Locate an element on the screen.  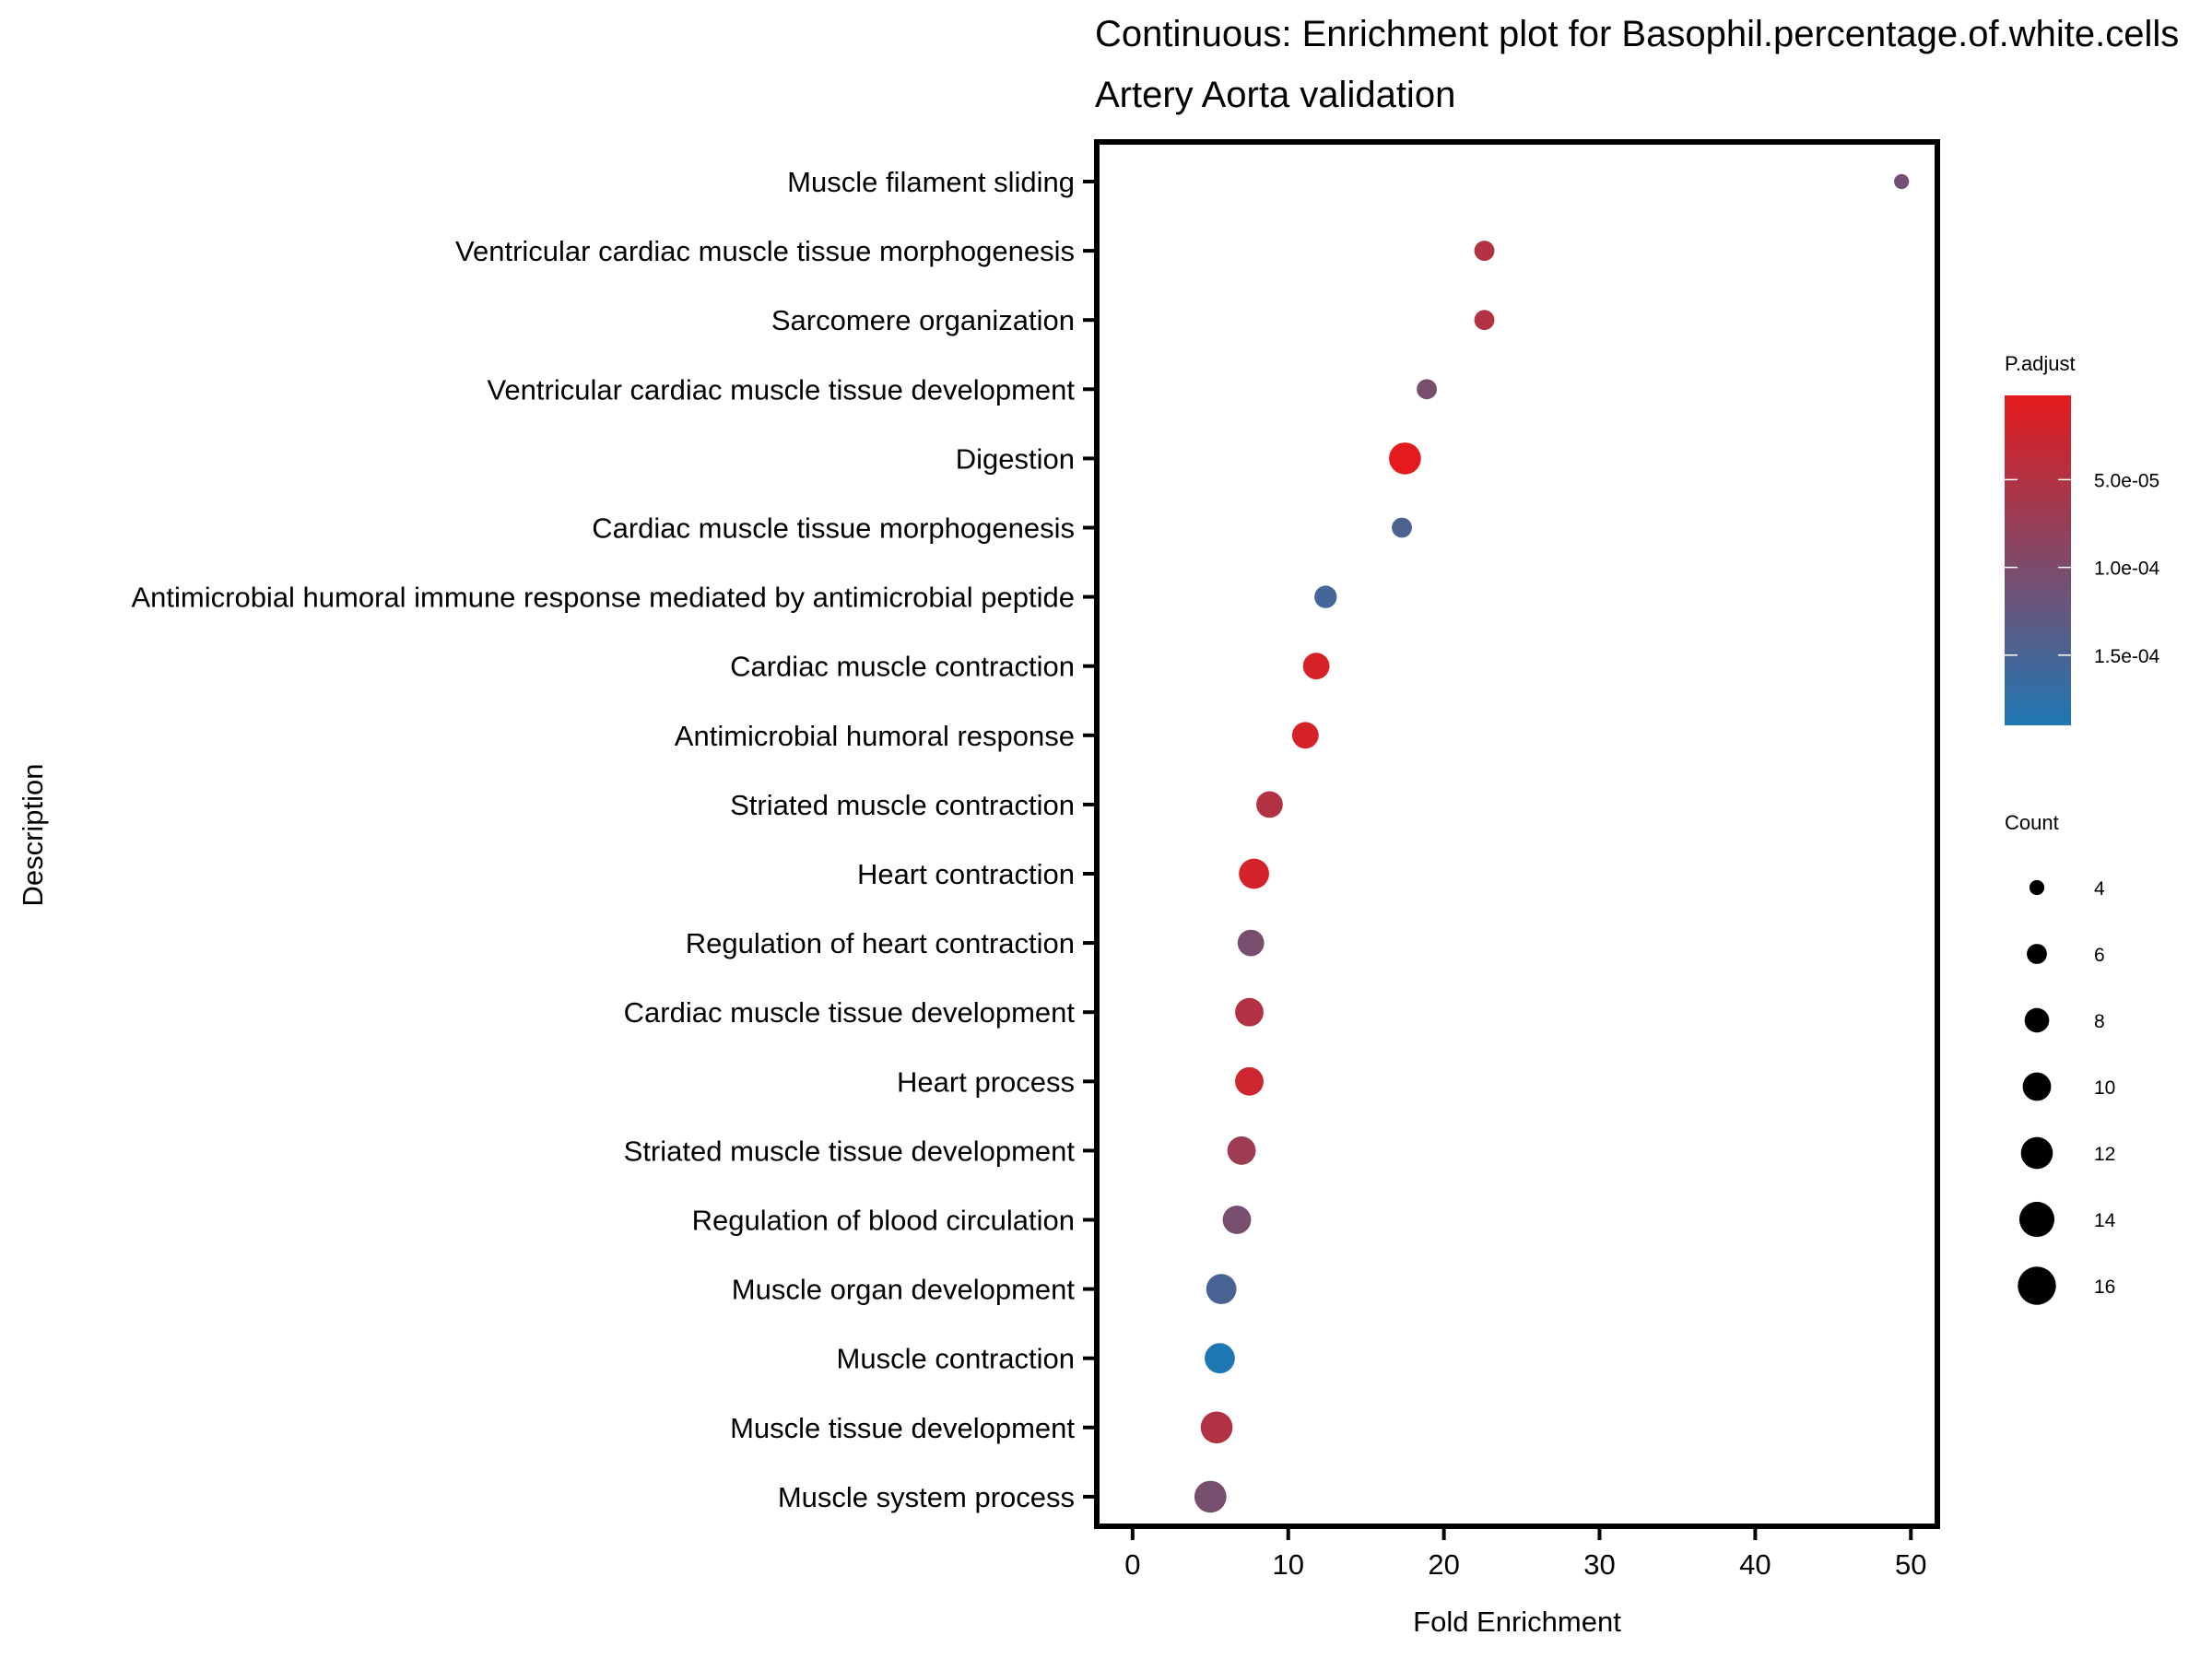
size-legend-title: Count is located at coordinates (2032, 822).